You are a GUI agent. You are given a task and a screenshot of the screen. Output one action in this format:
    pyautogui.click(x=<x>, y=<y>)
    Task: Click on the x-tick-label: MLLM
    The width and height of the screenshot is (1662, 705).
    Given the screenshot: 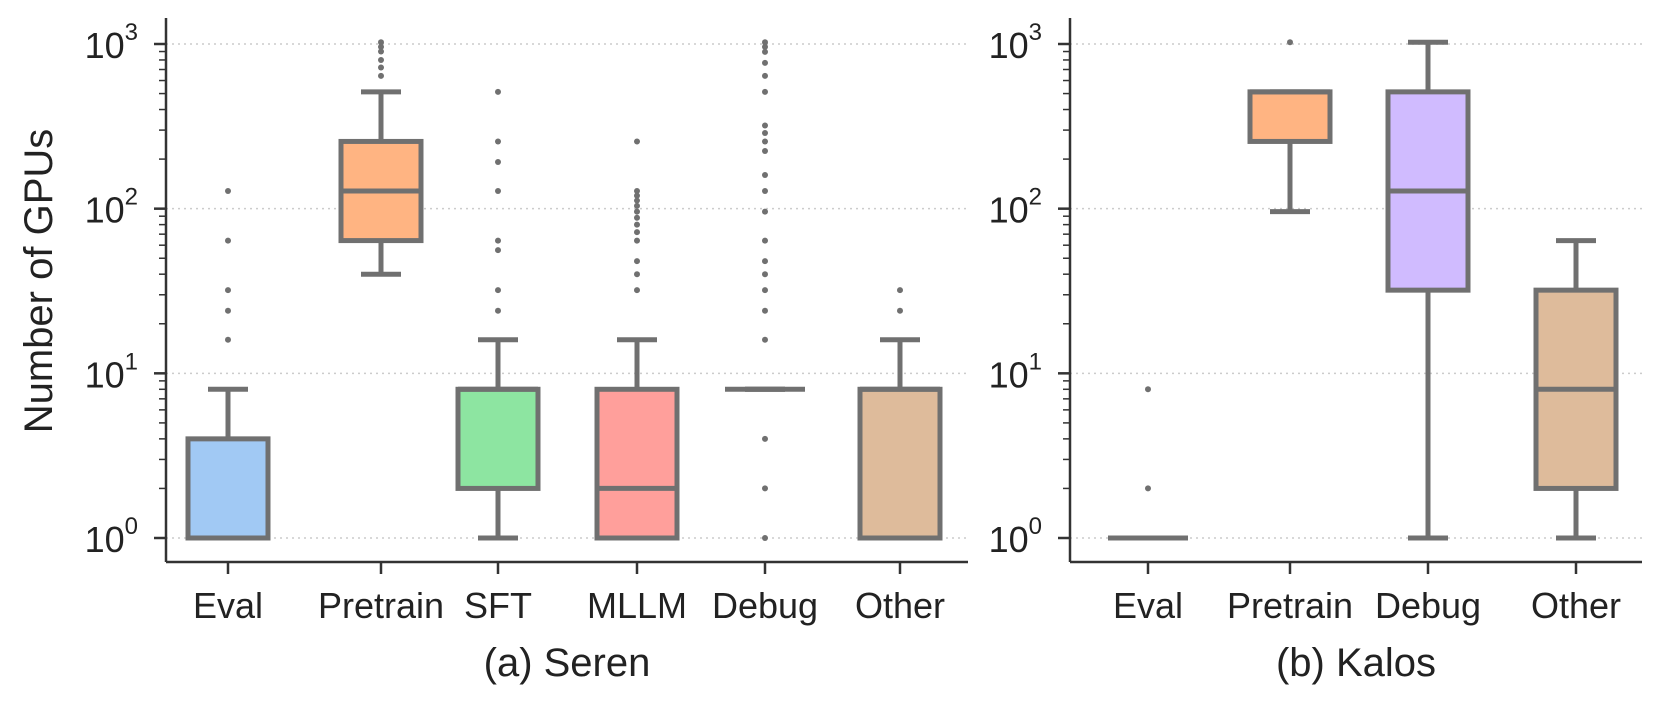 What is the action you would take?
    pyautogui.click(x=637, y=605)
    